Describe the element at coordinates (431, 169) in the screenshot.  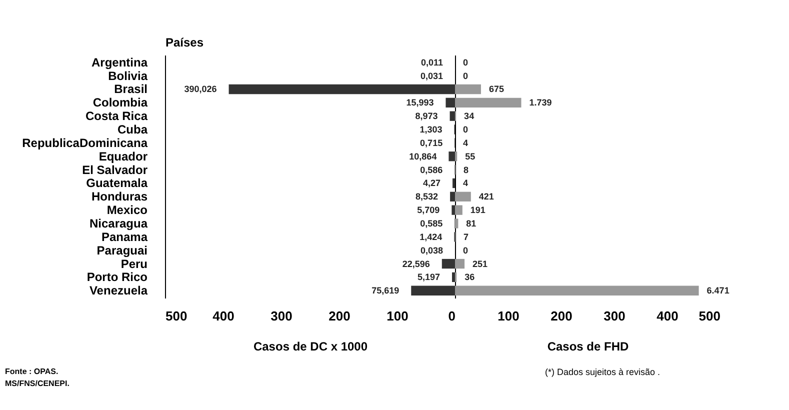
I see `data-label: 0,586` at that location.